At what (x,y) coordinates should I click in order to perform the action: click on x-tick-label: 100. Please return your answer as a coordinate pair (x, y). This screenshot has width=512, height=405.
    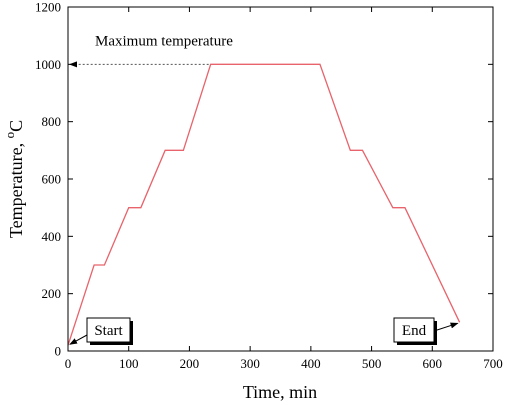
    Looking at the image, I should click on (129, 363).